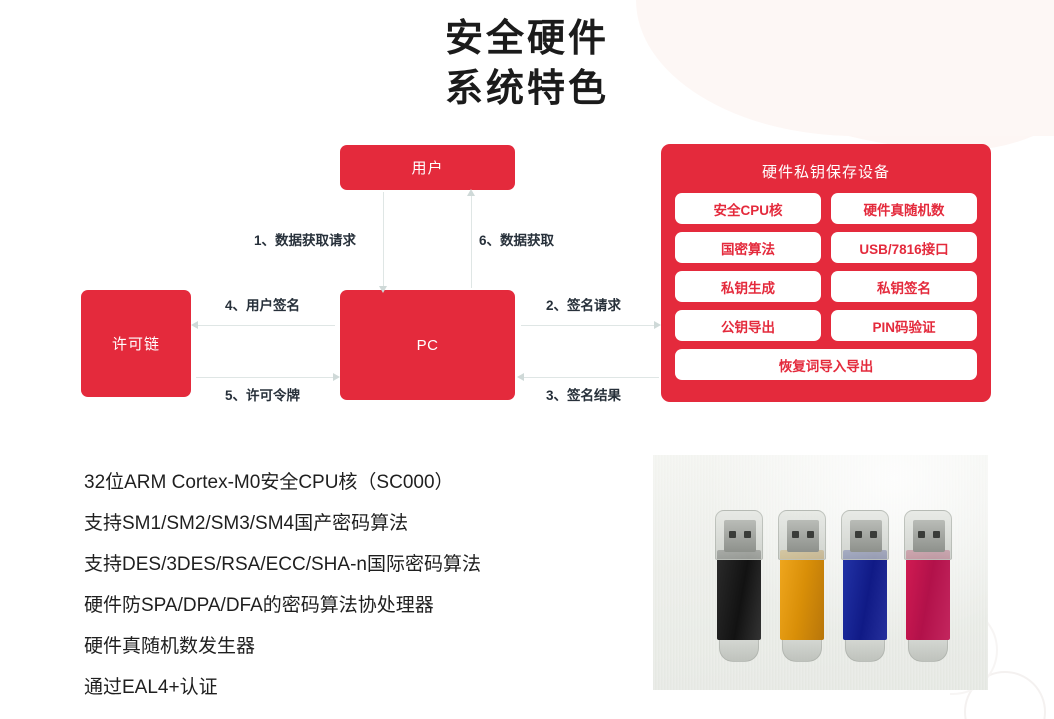 This screenshot has width=1054, height=719. Describe the element at coordinates (904, 325) in the screenshot. I see `hardware-pill-pin-verify: PIN码验证` at that location.